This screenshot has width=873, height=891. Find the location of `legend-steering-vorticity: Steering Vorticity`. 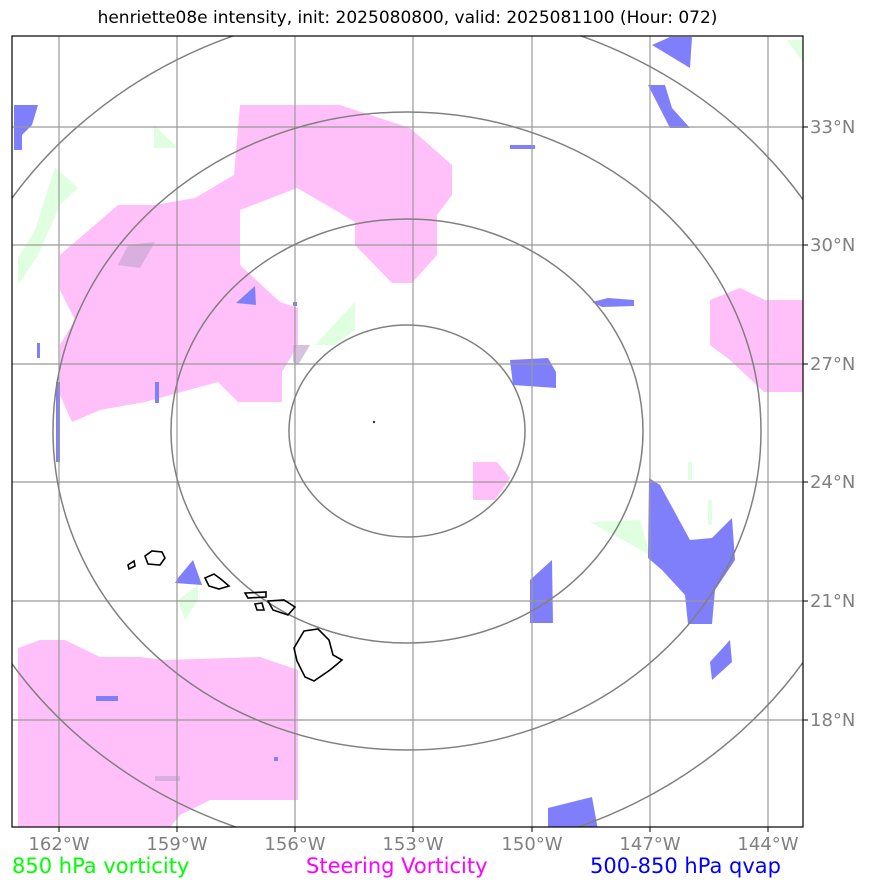

legend-steering-vorticity: Steering Vorticity is located at coordinates (397, 866).